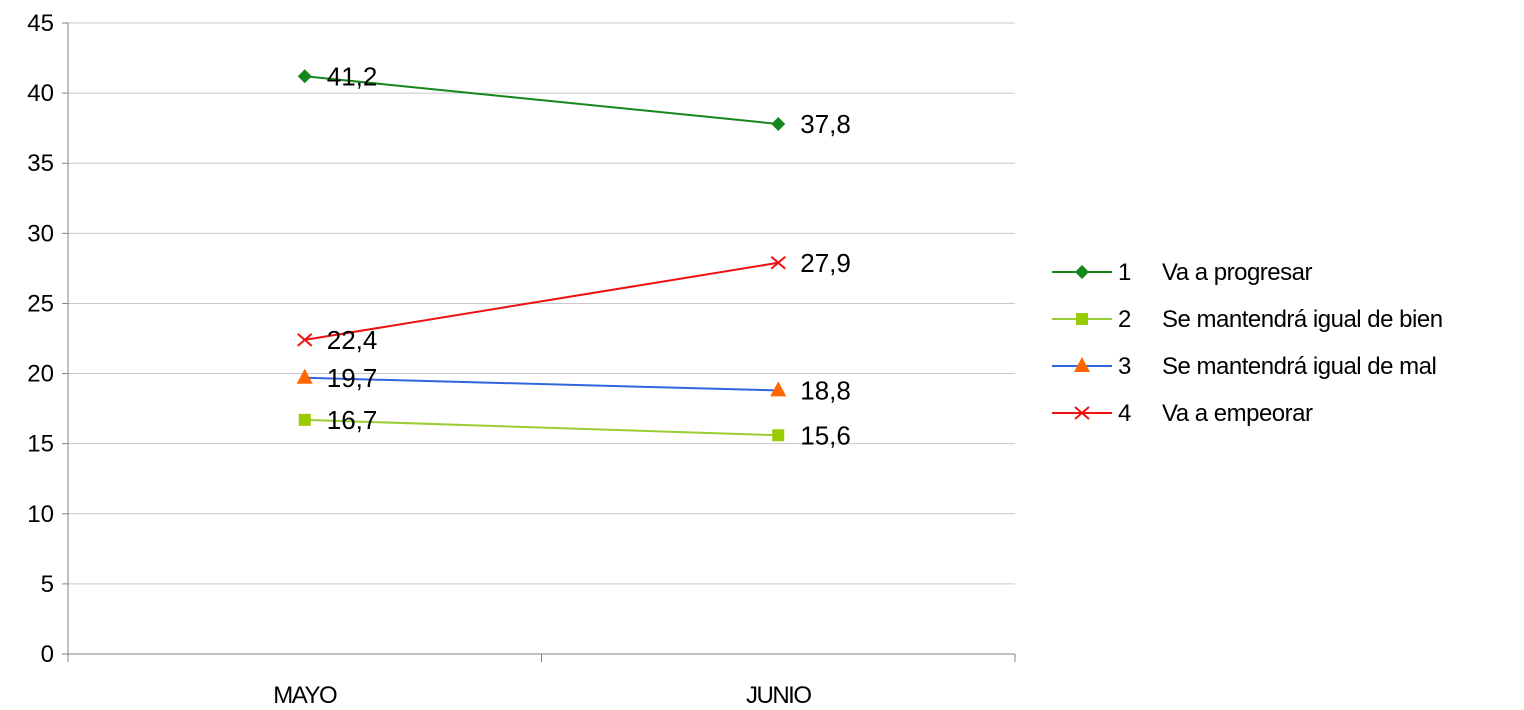 This screenshot has height=710, width=1524. What do you see at coordinates (305, 695) in the screenshot?
I see `x-tick-label: MAYO` at bounding box center [305, 695].